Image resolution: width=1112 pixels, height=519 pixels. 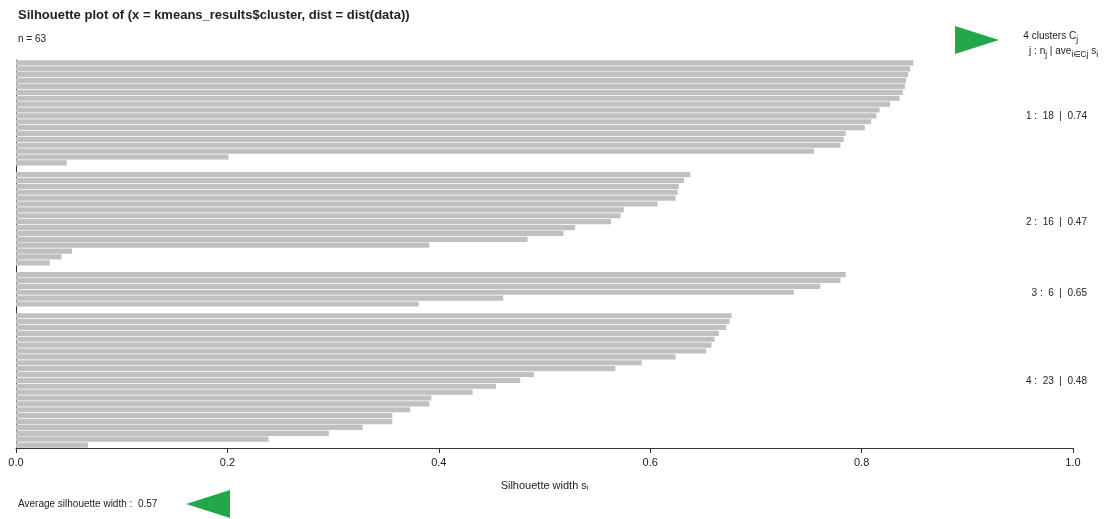 I want to click on text: 4 clusters C$_{j}$, so click(x=1050, y=37).